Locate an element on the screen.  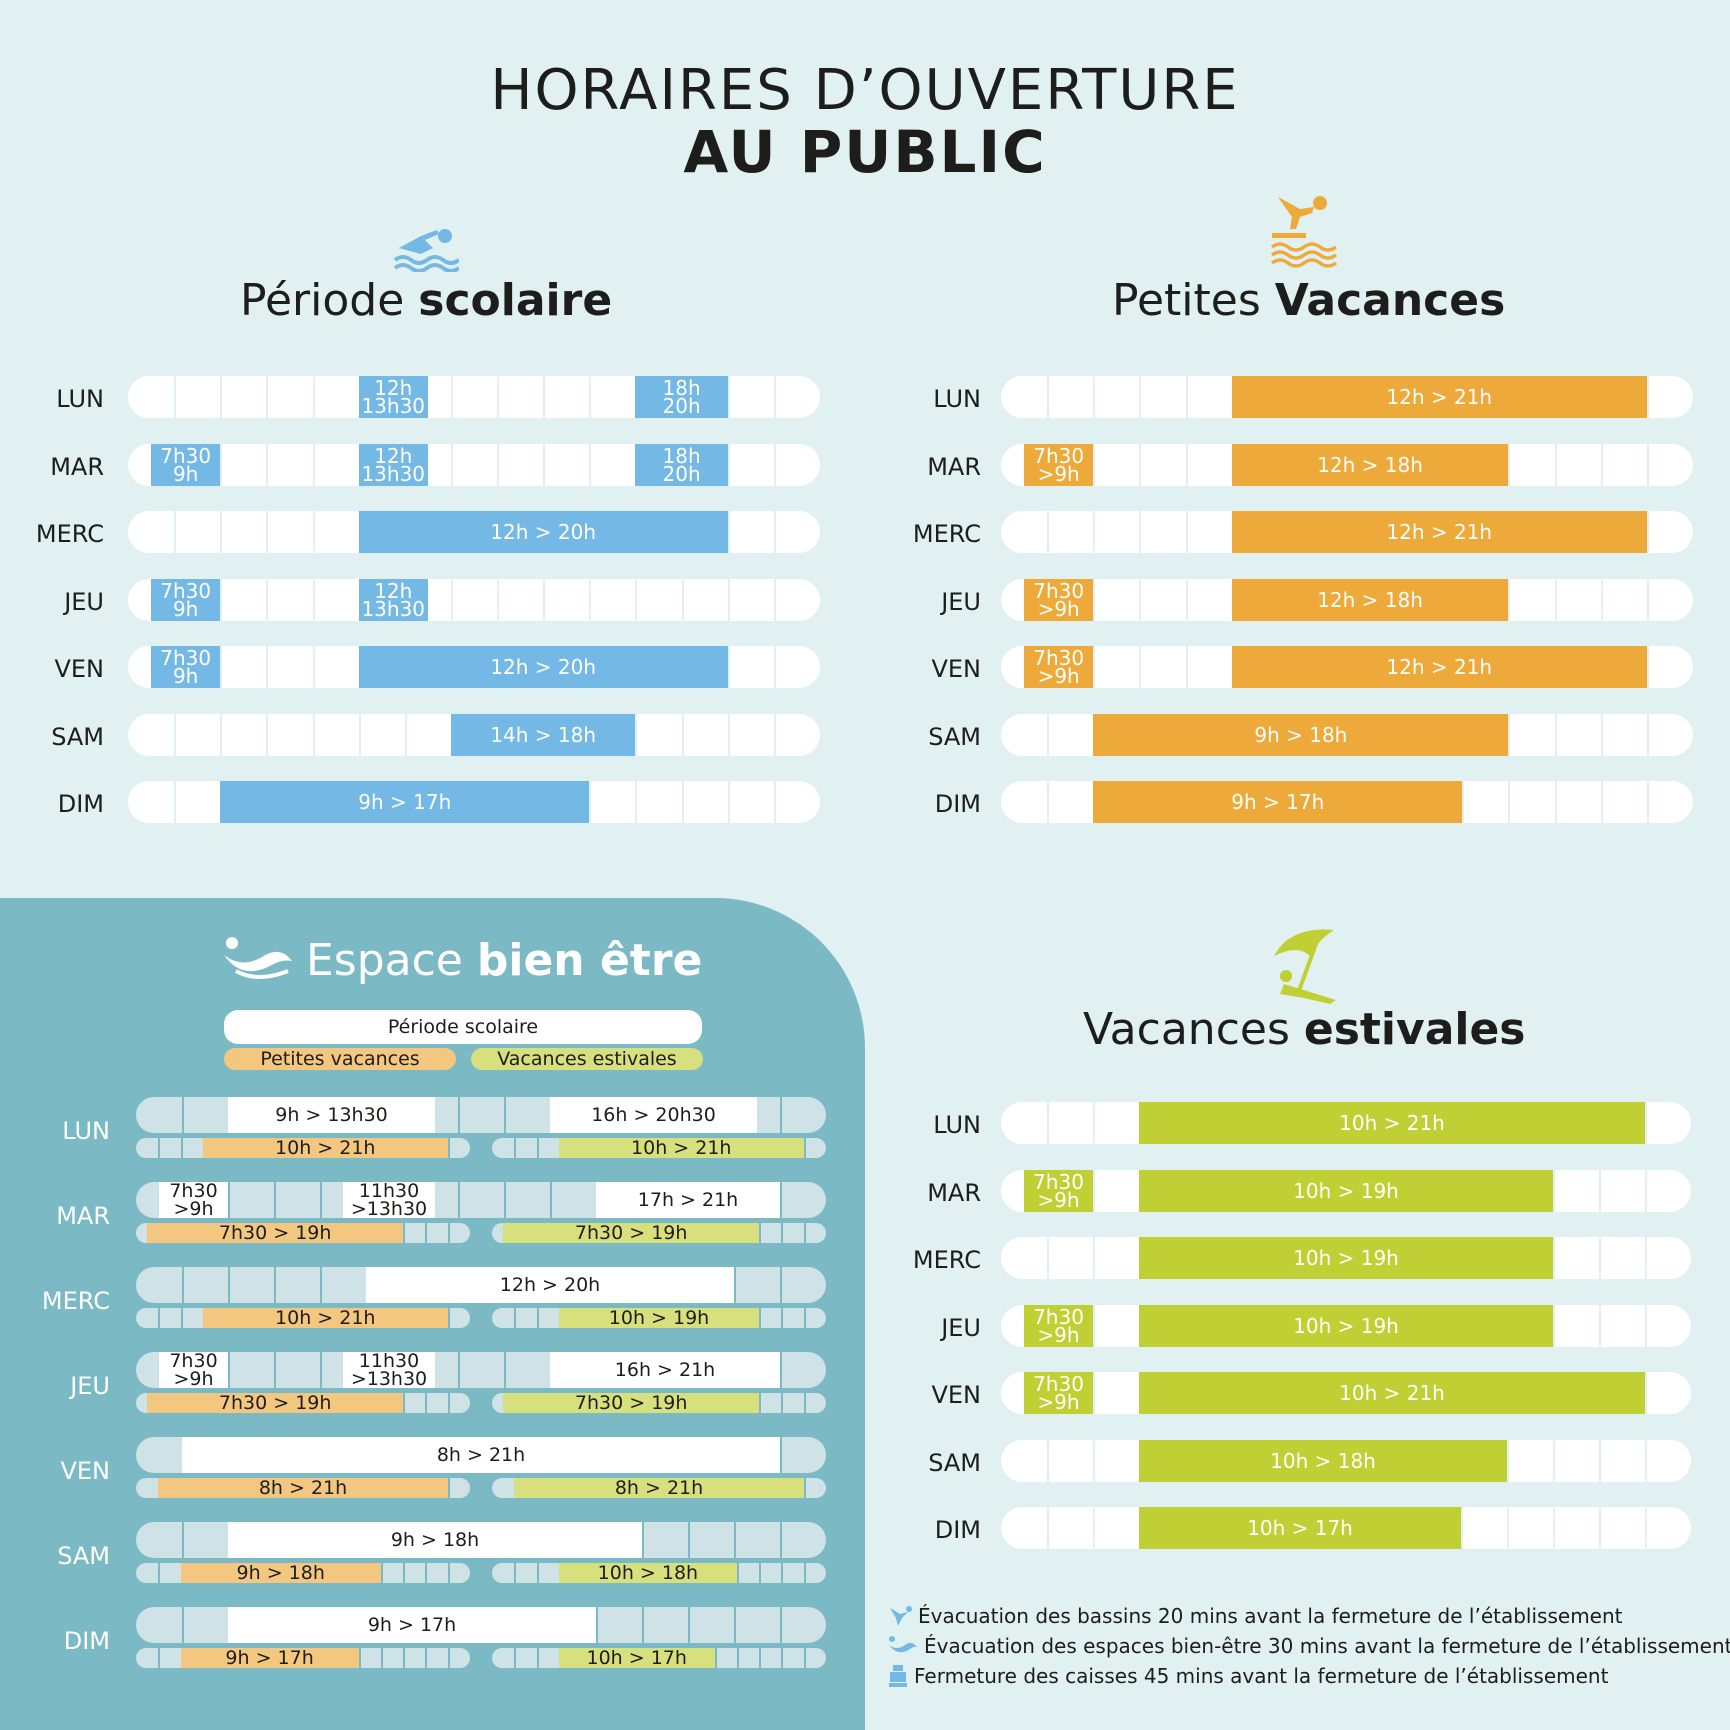
bienetre-estivales-track: 7h30 > 19h is located at coordinates (659, 1233).